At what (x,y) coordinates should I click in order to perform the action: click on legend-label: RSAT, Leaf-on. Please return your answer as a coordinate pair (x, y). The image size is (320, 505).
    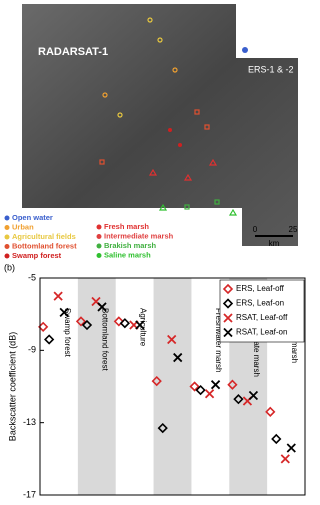
    Looking at the image, I should click on (261, 332).